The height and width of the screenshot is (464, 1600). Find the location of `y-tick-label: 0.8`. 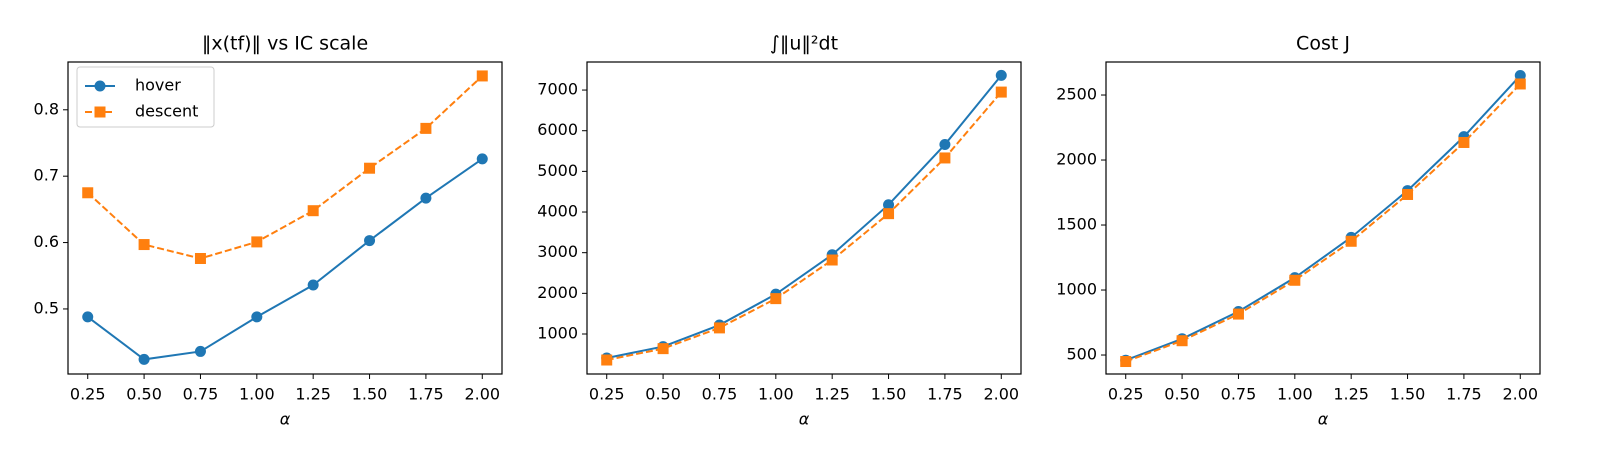

y-tick-label: 0.8 is located at coordinates (46, 108).